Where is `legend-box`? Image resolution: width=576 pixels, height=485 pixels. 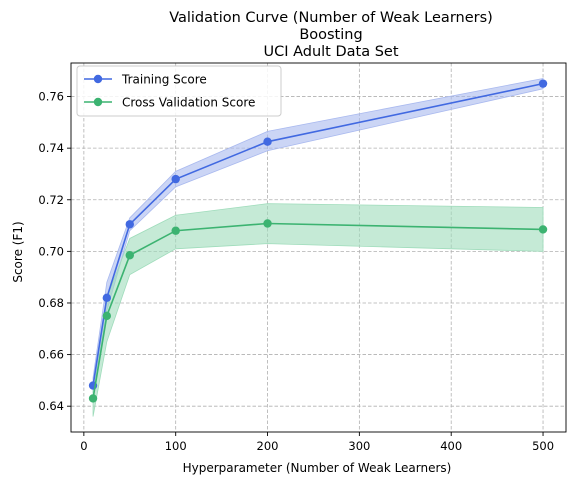 legend-box is located at coordinates (179, 91).